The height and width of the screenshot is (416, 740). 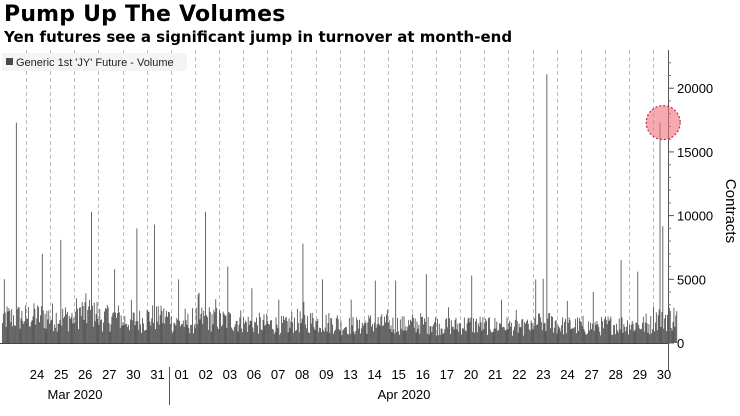 What do you see at coordinates (181, 374) in the screenshot?
I see `x-tick-label: 01` at bounding box center [181, 374].